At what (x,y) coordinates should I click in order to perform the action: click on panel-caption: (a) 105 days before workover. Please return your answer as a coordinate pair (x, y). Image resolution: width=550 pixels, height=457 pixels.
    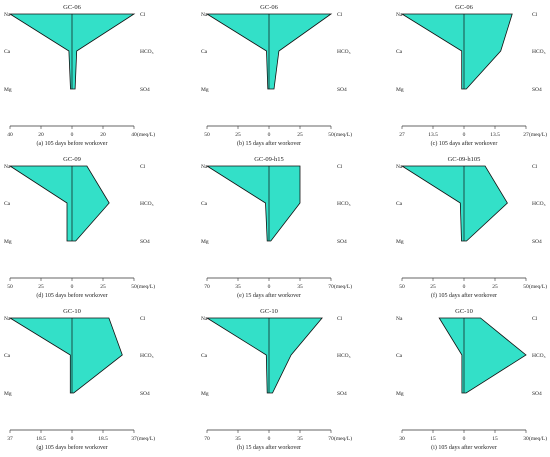
    Looking at the image, I should click on (72, 143).